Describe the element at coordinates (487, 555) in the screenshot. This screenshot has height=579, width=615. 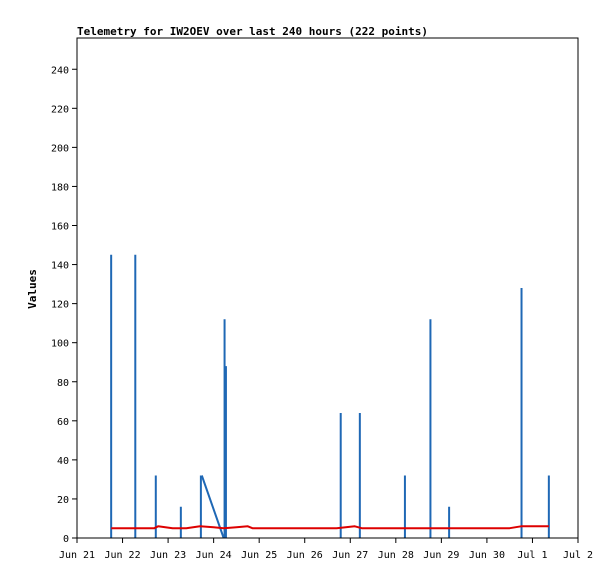
I see `x-tick-label: Jun 30` at that location.